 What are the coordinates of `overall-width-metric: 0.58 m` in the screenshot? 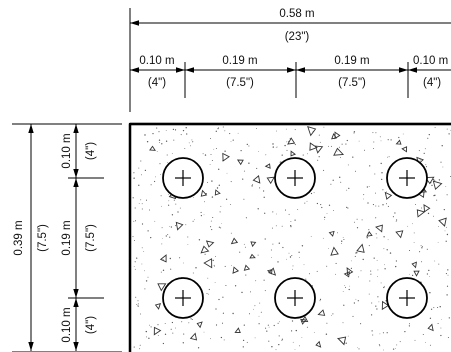 It's located at (296, 14).